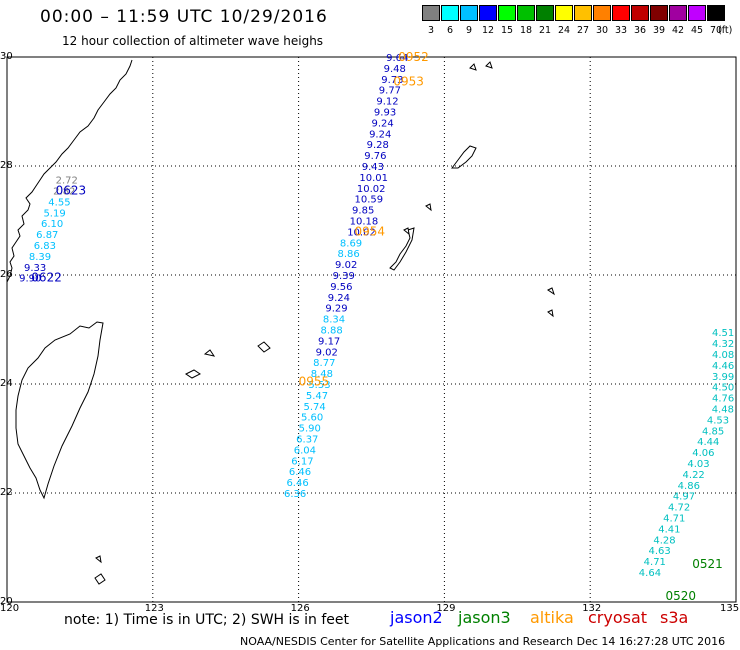 The width and height of the screenshot is (740, 650). I want to click on wave-height-label: 8.86, so click(348, 254).